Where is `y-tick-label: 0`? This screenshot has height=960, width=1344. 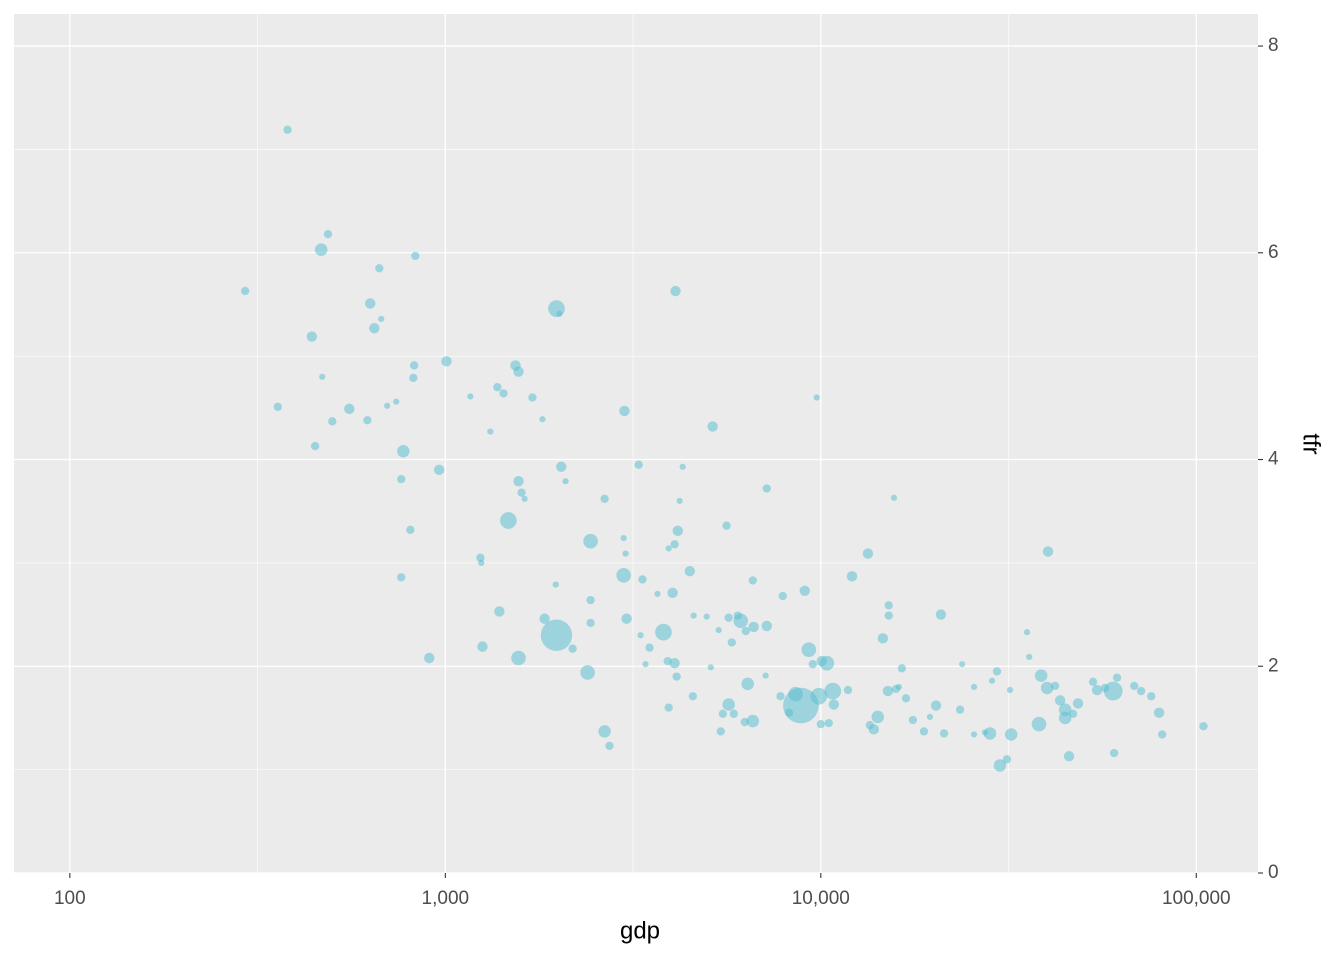 y-tick-label: 0 is located at coordinates (1273, 872).